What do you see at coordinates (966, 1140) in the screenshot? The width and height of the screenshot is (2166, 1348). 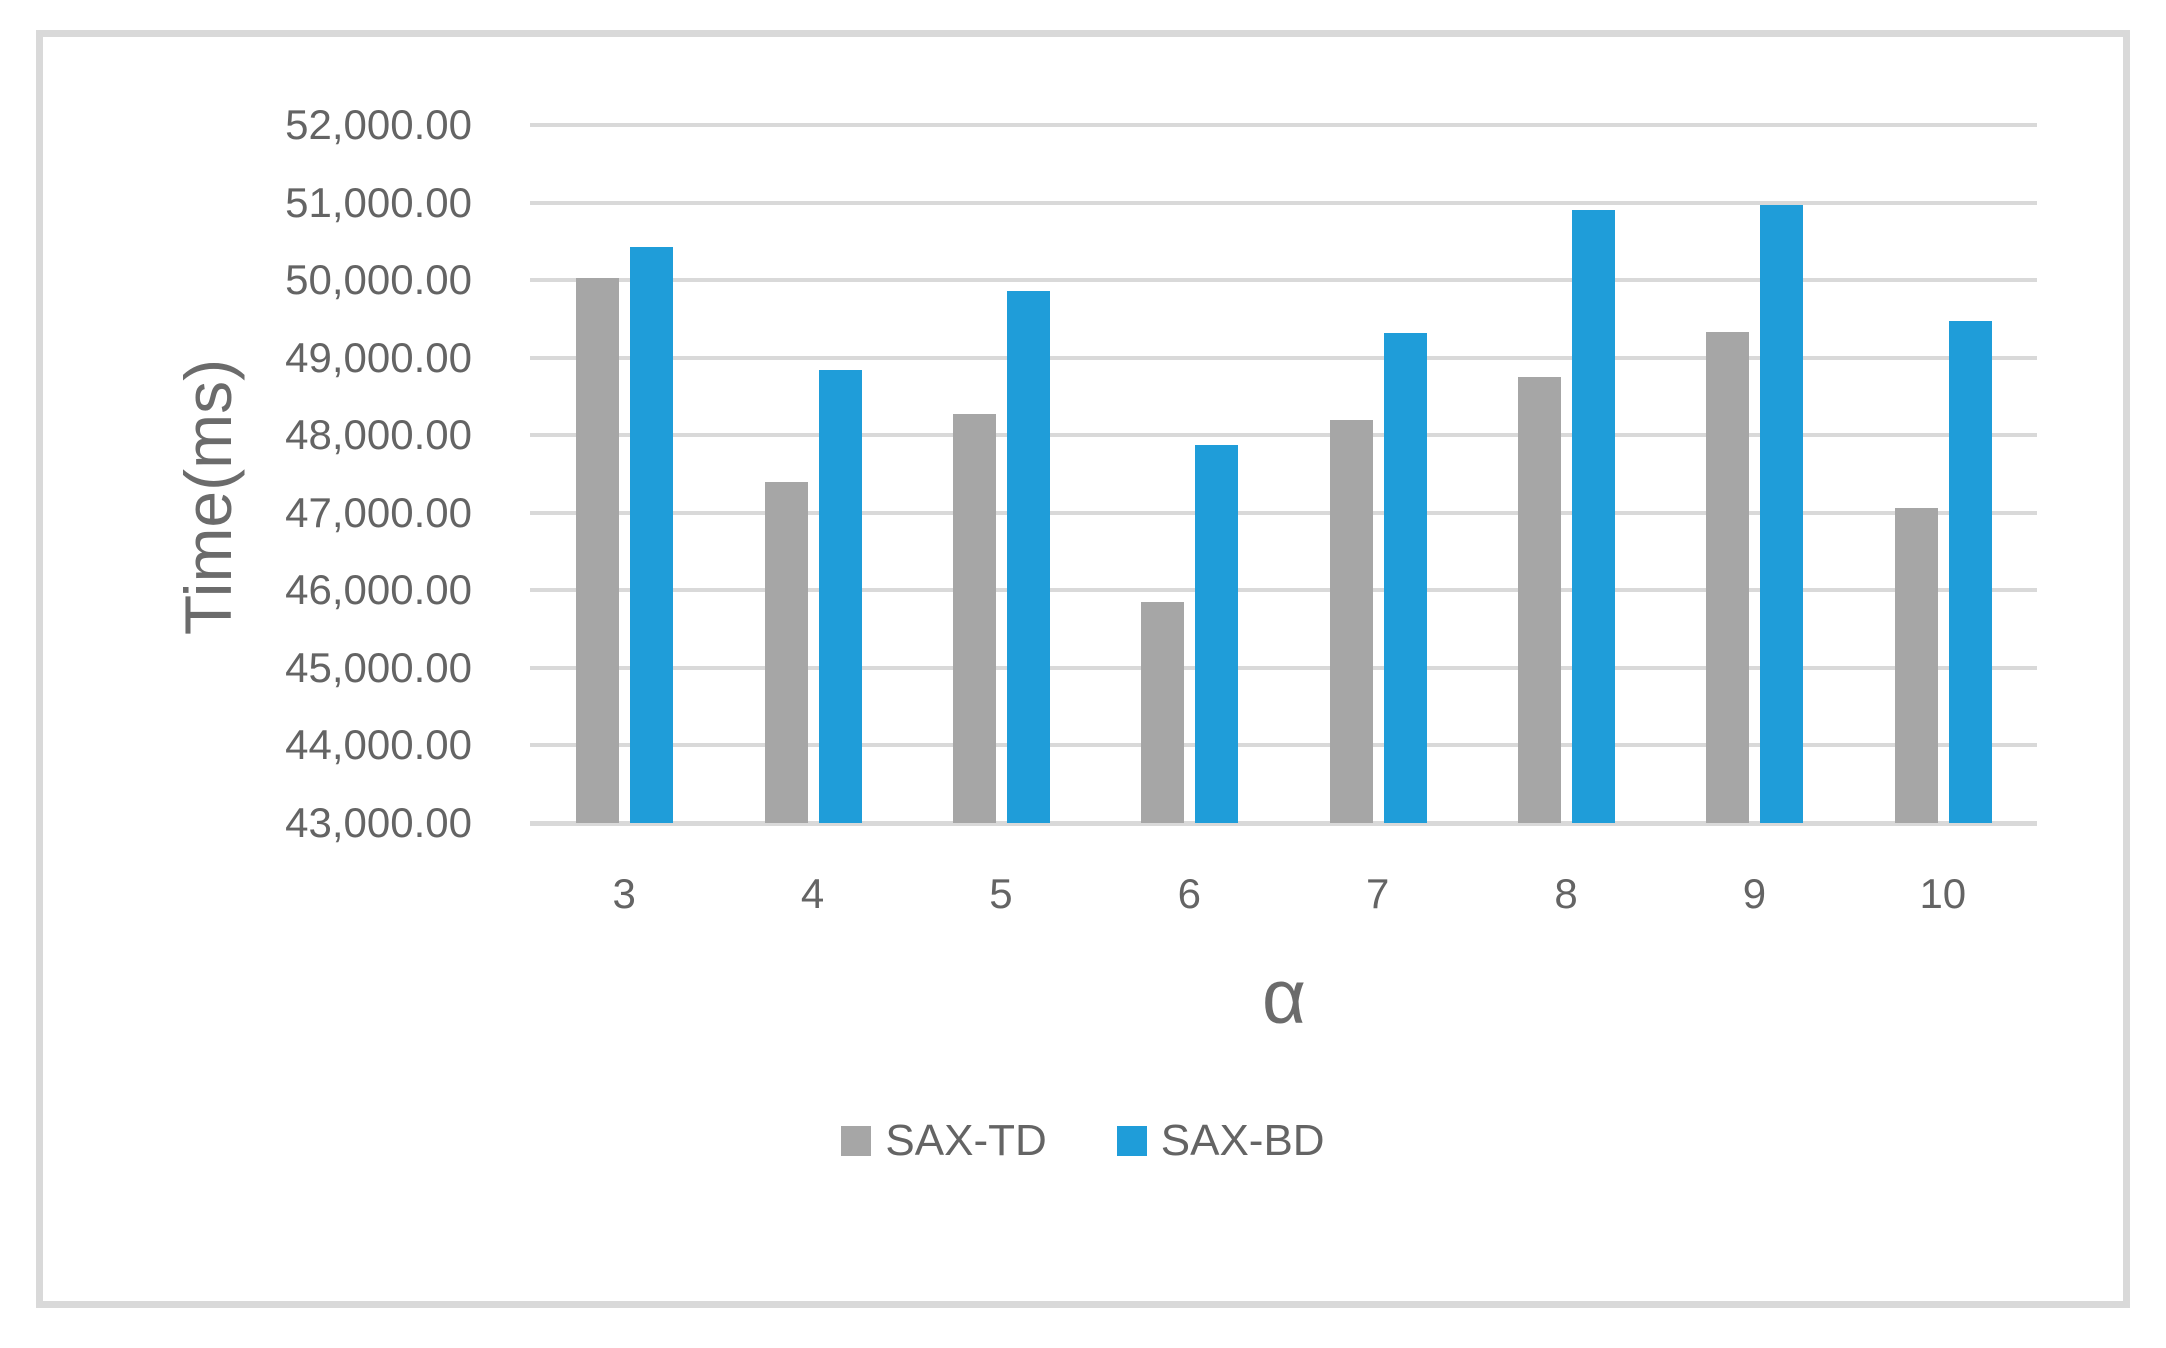 I see `legend-label-sax-td: SAX-TD` at bounding box center [966, 1140].